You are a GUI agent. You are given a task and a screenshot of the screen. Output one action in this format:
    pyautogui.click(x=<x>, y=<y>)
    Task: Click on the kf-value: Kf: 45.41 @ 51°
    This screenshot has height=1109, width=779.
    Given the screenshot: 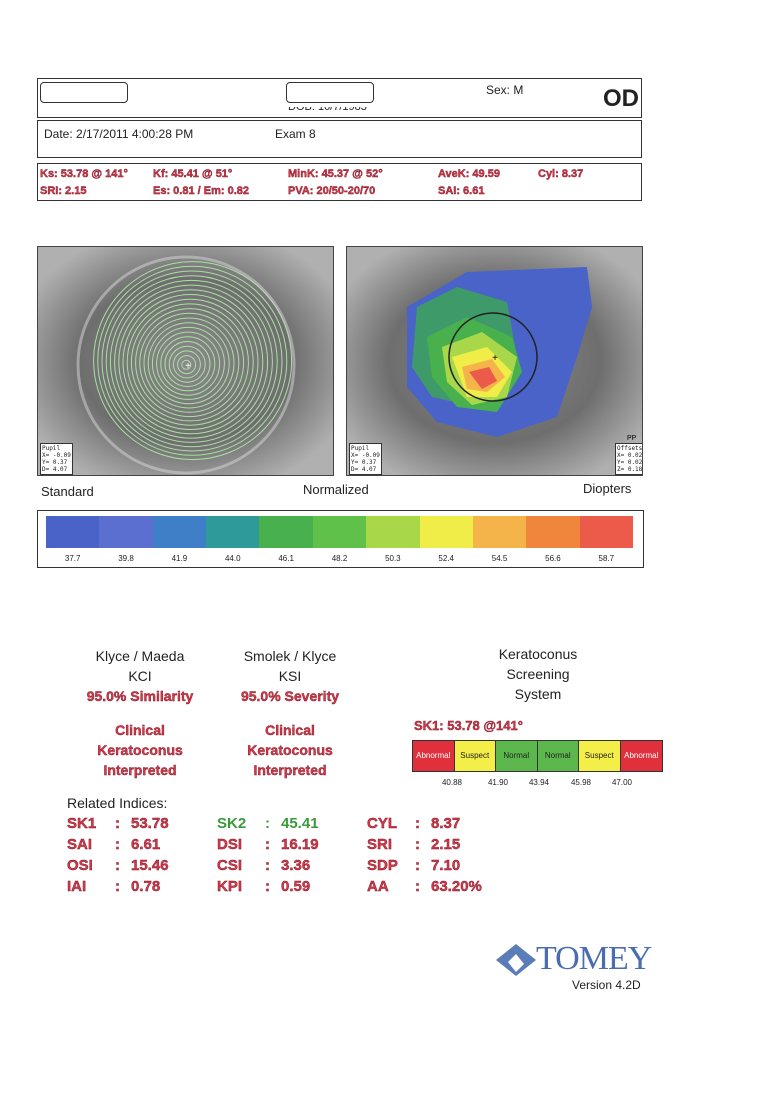 What is the action you would take?
    pyautogui.click(x=193, y=174)
    